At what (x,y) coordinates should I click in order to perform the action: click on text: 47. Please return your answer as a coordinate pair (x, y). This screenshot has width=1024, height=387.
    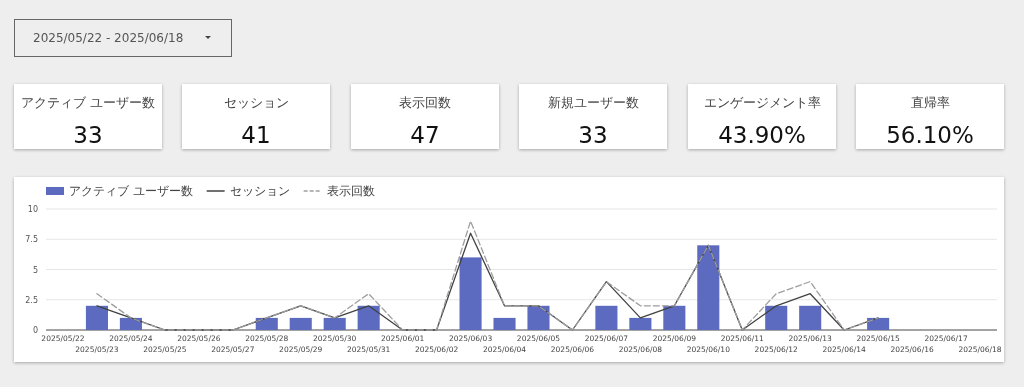
    Looking at the image, I should click on (425, 135).